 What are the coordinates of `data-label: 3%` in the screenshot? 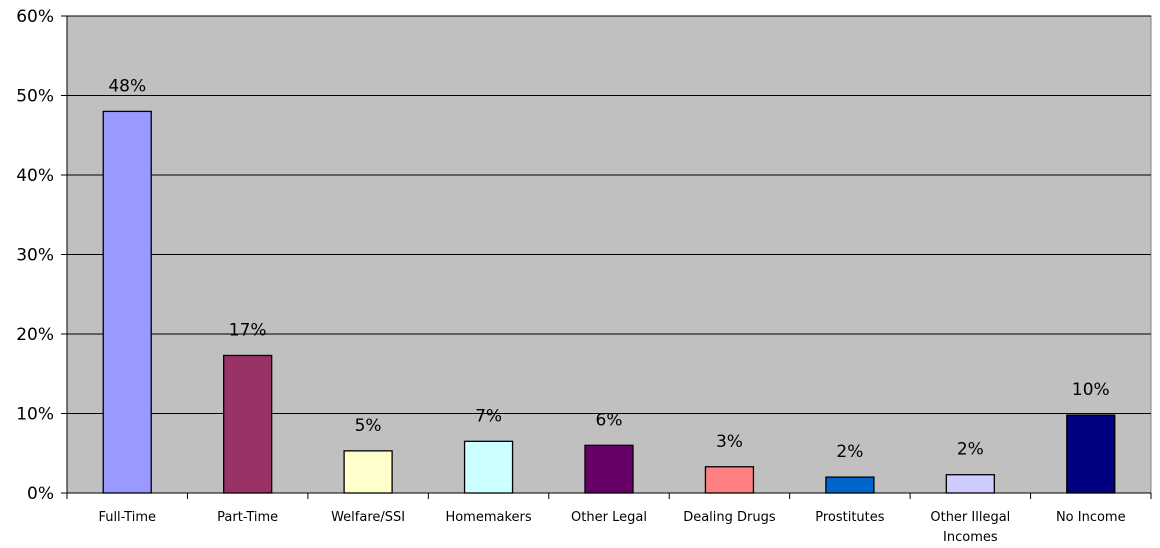 It's located at (729, 442).